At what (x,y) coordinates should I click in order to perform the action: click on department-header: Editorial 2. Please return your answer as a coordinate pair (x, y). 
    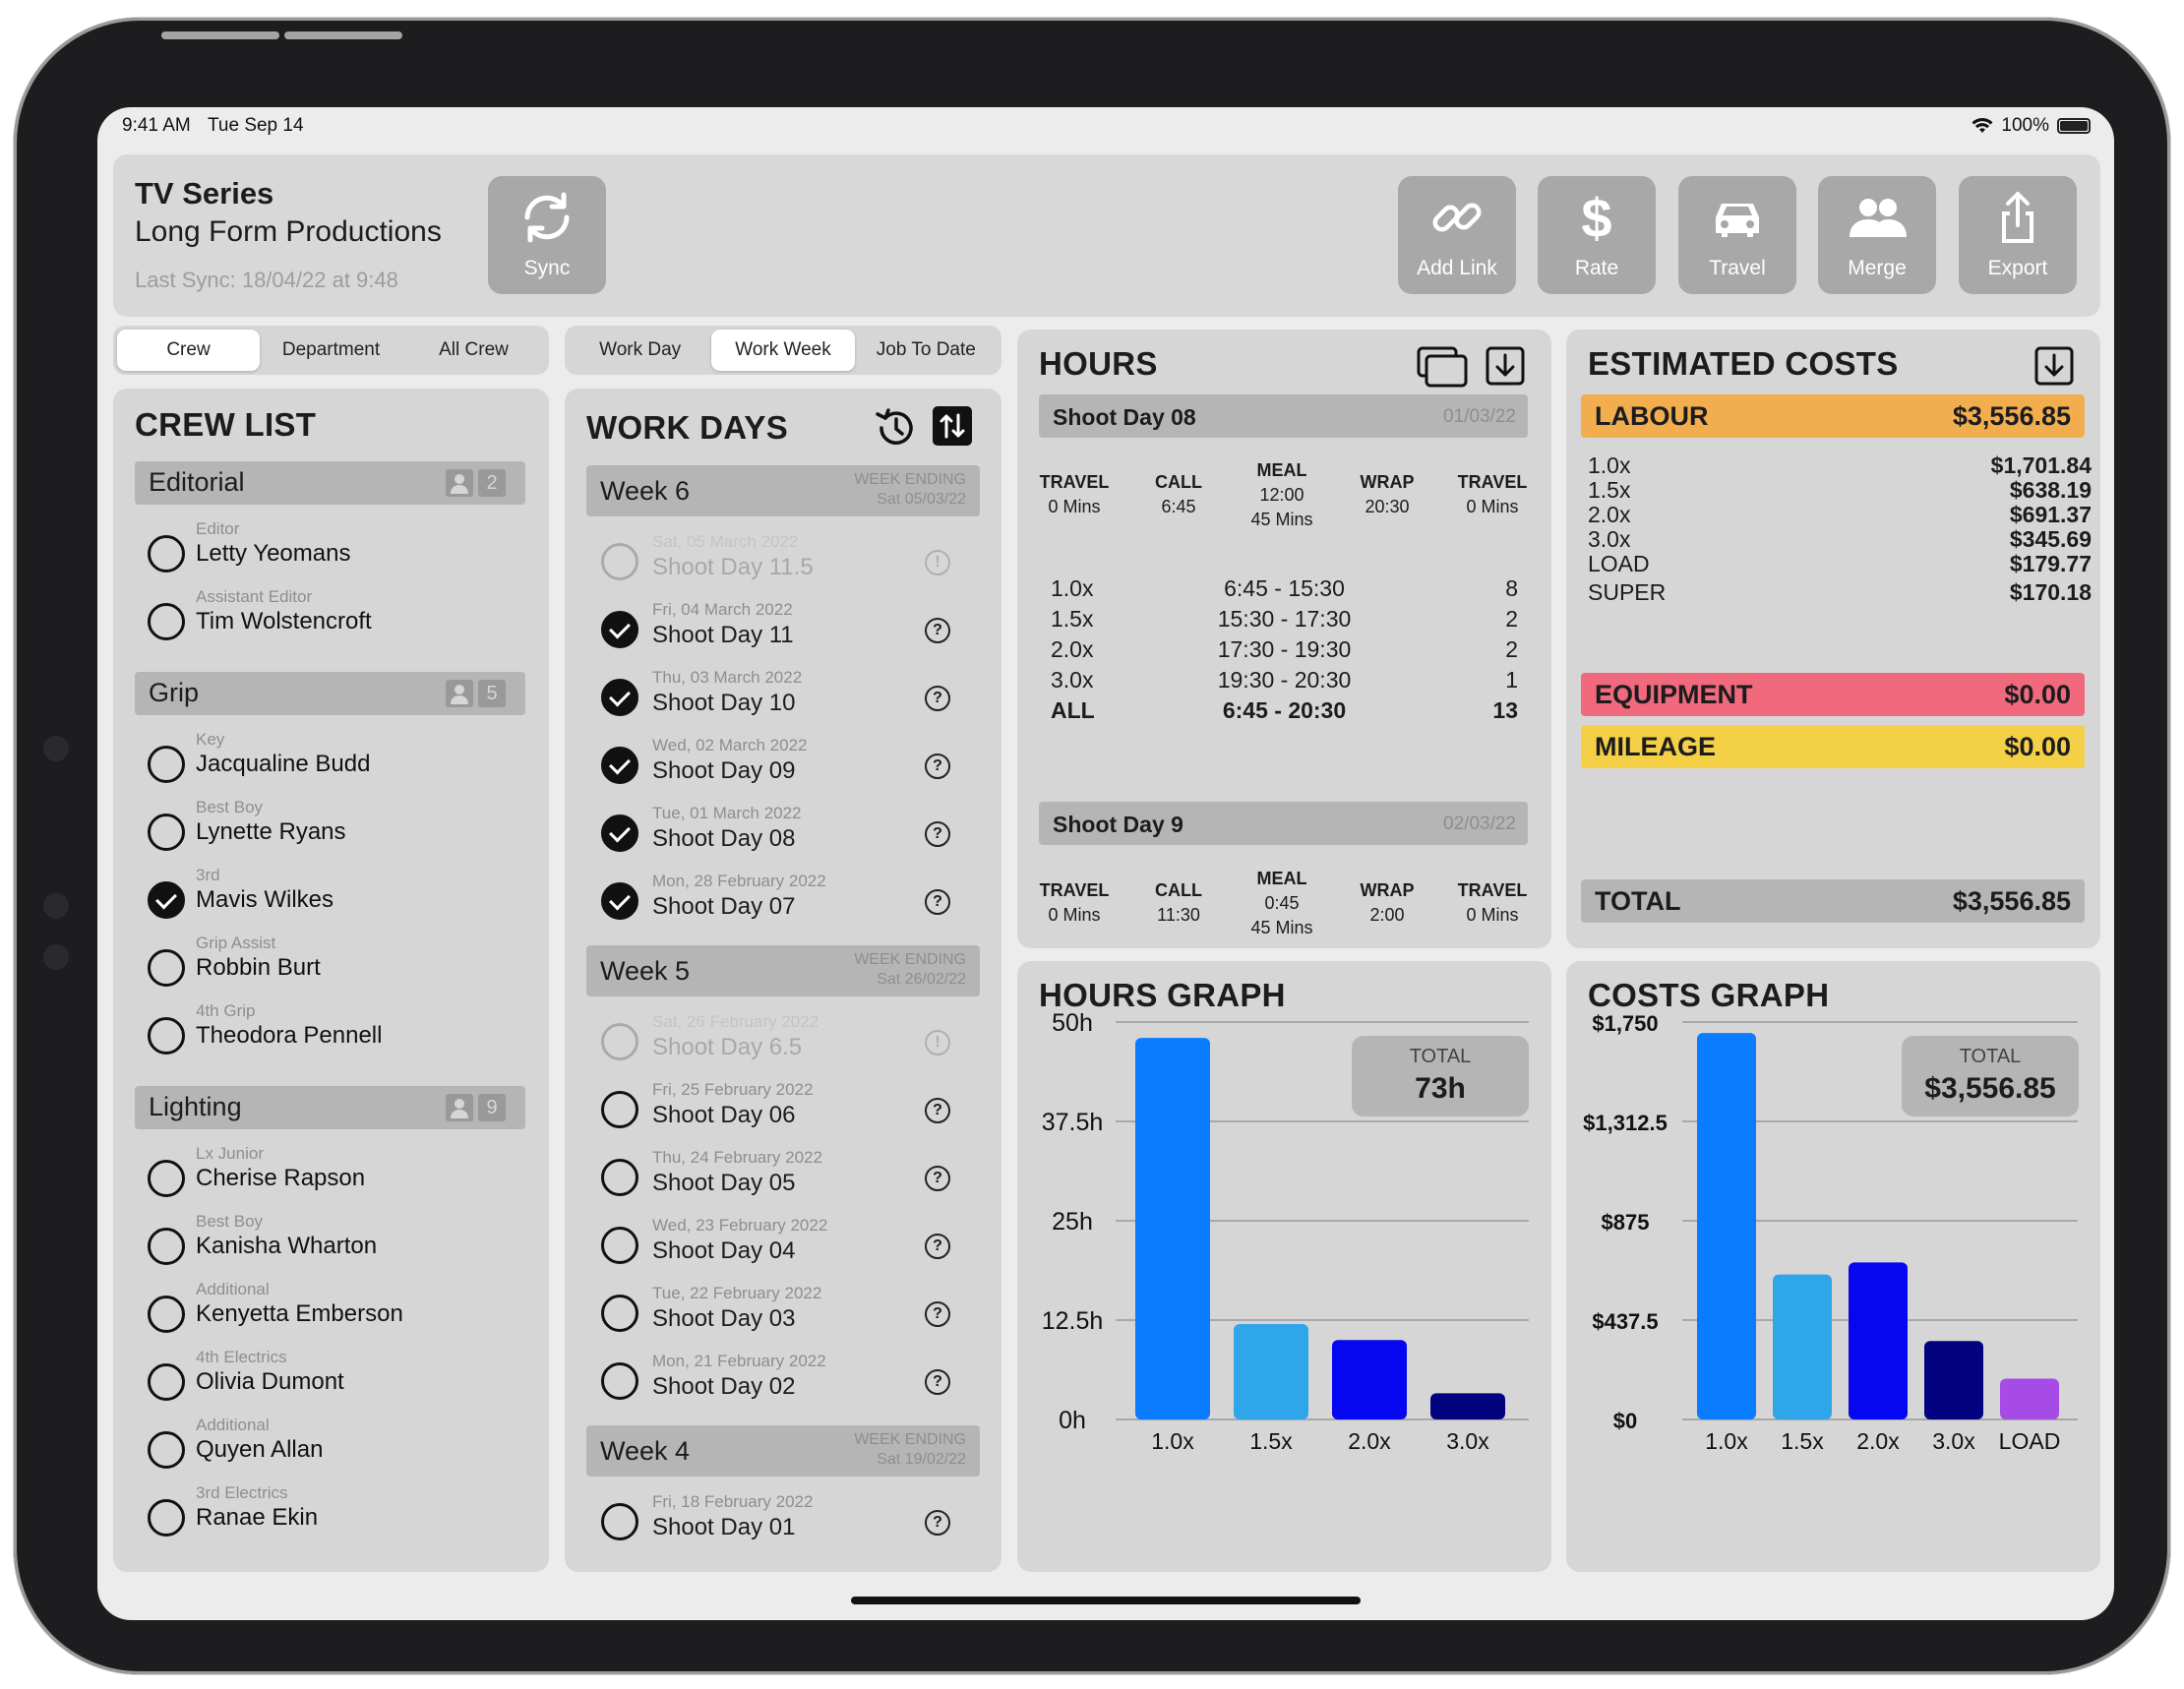
    Looking at the image, I should click on (330, 483).